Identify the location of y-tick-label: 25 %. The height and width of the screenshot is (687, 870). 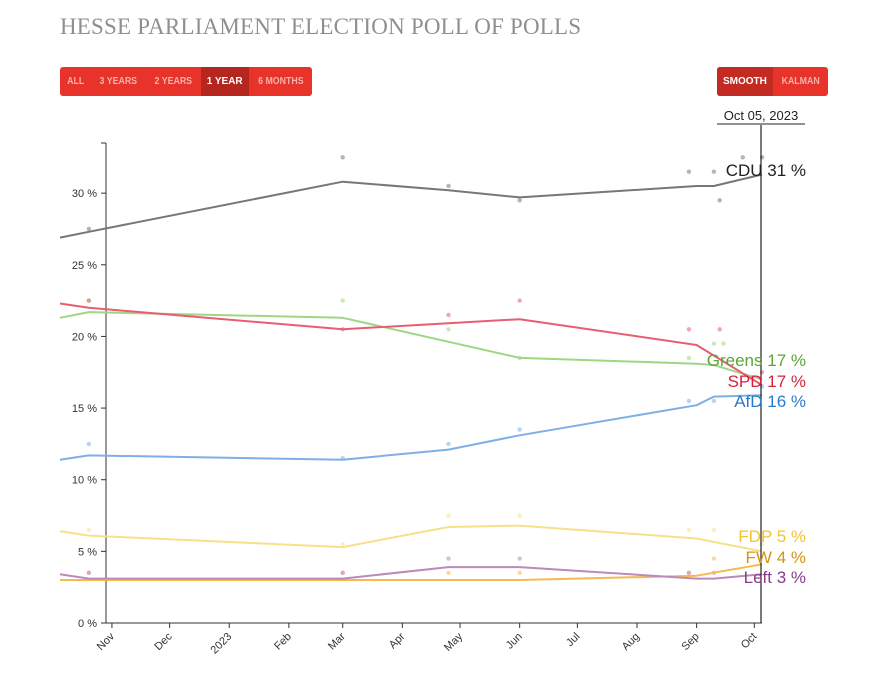
(84, 266).